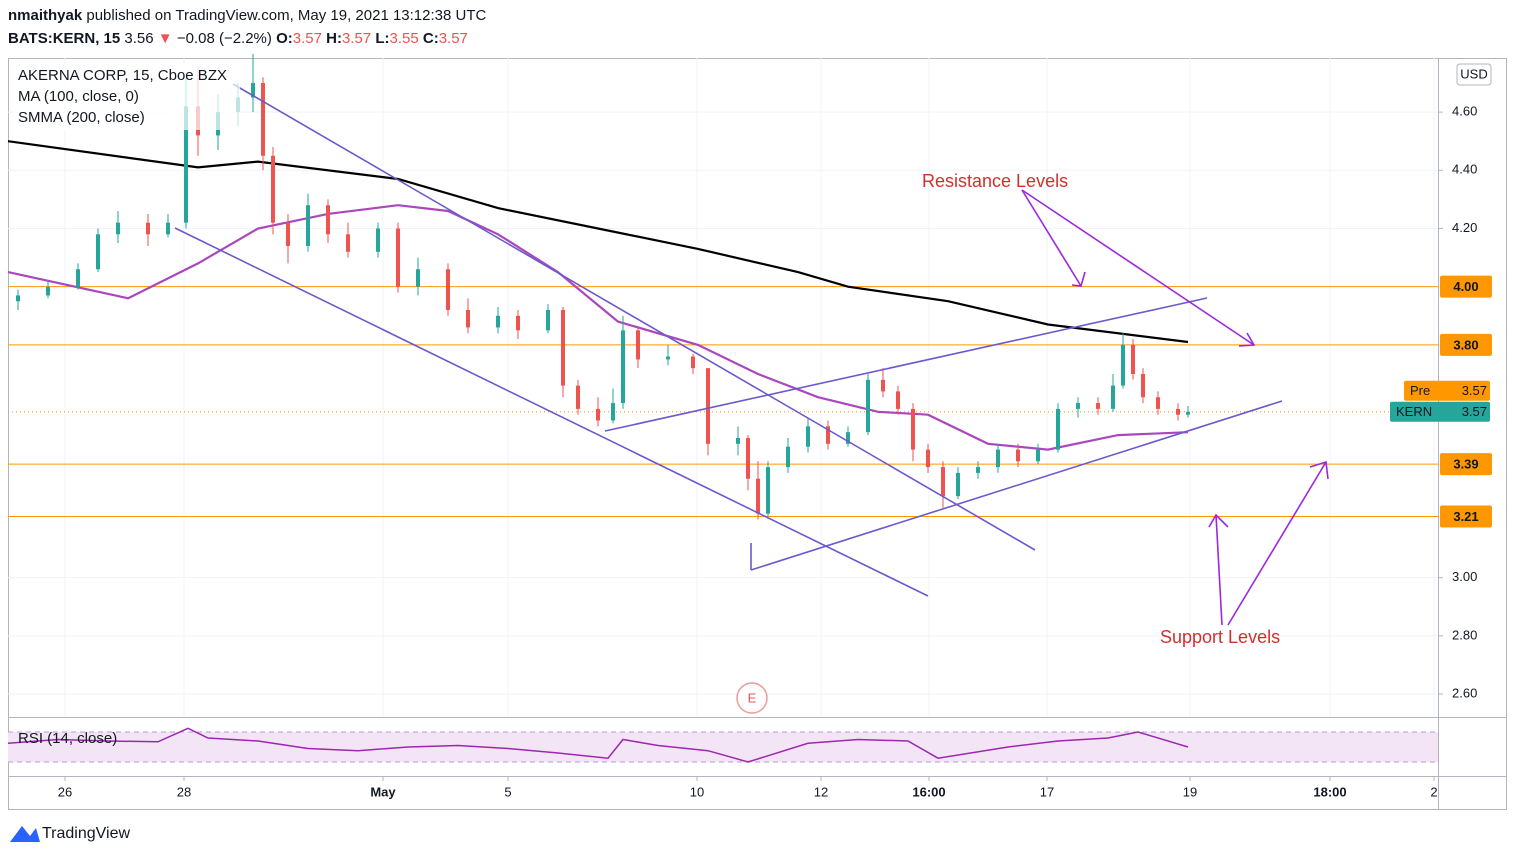  Describe the element at coordinates (138, 38) in the screenshot. I see `last-price: 3.56` at that location.